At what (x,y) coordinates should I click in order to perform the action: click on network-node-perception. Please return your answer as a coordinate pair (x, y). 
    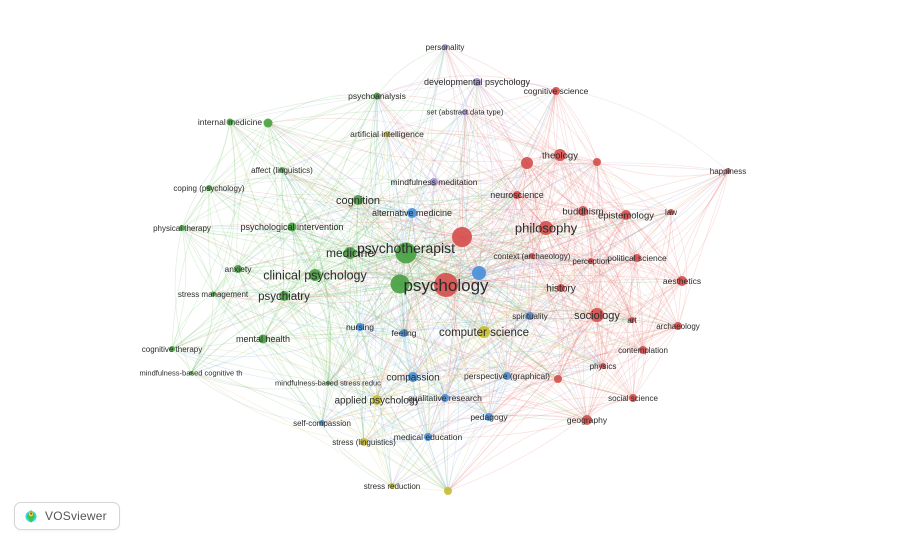
    Looking at the image, I should click on (591, 261).